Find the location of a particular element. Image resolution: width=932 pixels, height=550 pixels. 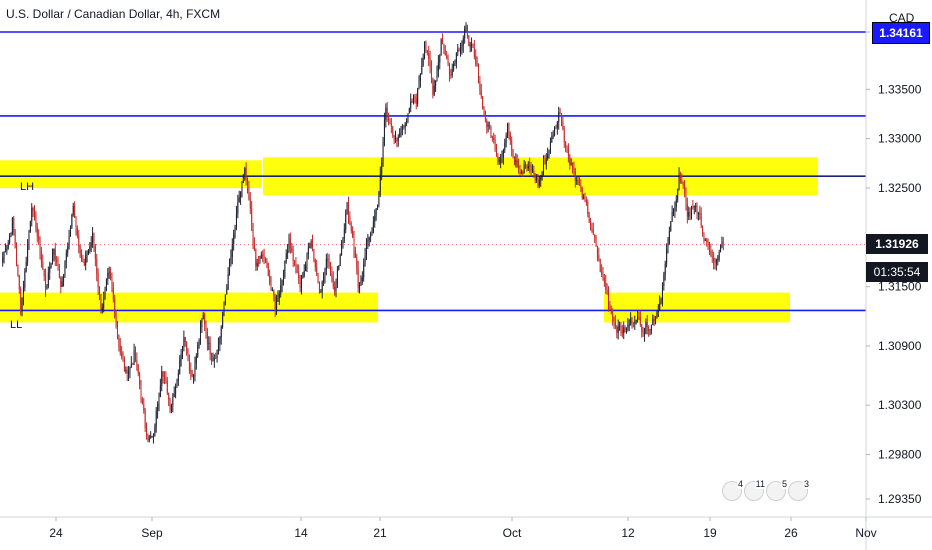

economic-events: 4 11 5 3 is located at coordinates (766, 490).